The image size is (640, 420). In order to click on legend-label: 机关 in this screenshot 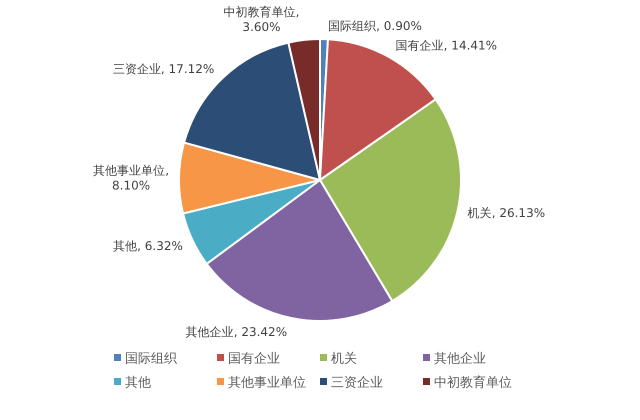, I will do `click(344, 359)`.